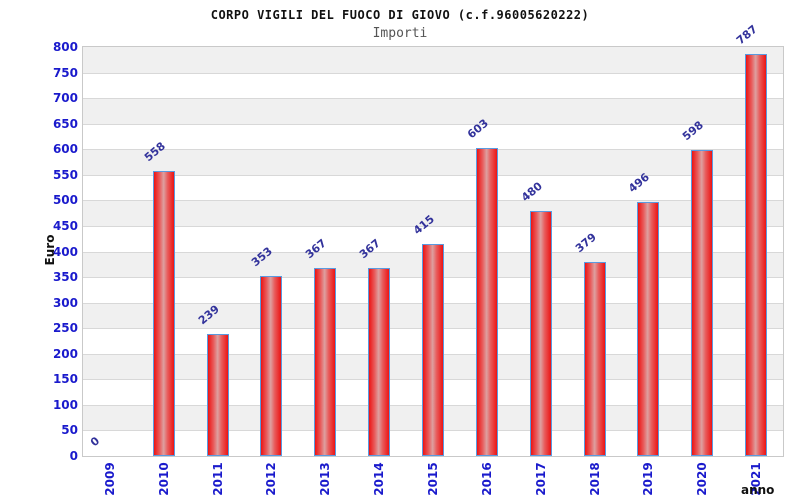 The height and width of the screenshot is (500, 800). What do you see at coordinates (163, 313) in the screenshot?
I see `bar-2010` at bounding box center [163, 313].